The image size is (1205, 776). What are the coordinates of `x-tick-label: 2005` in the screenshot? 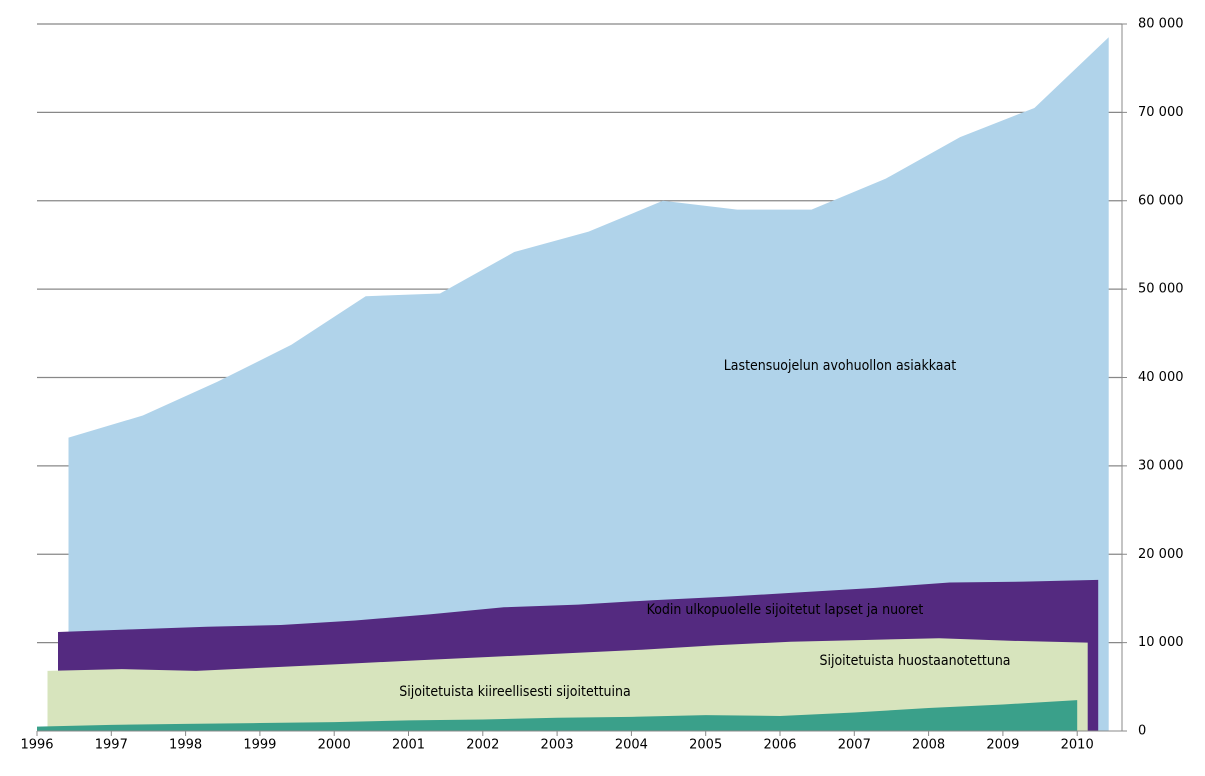 It's located at (705, 745).